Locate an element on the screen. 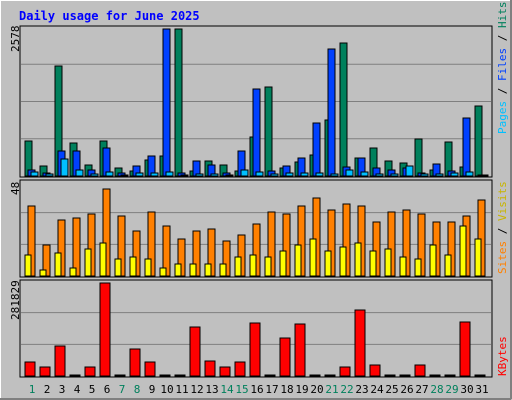 This screenshot has width=512, height=400. day-label: 30 is located at coordinates (466, 389).